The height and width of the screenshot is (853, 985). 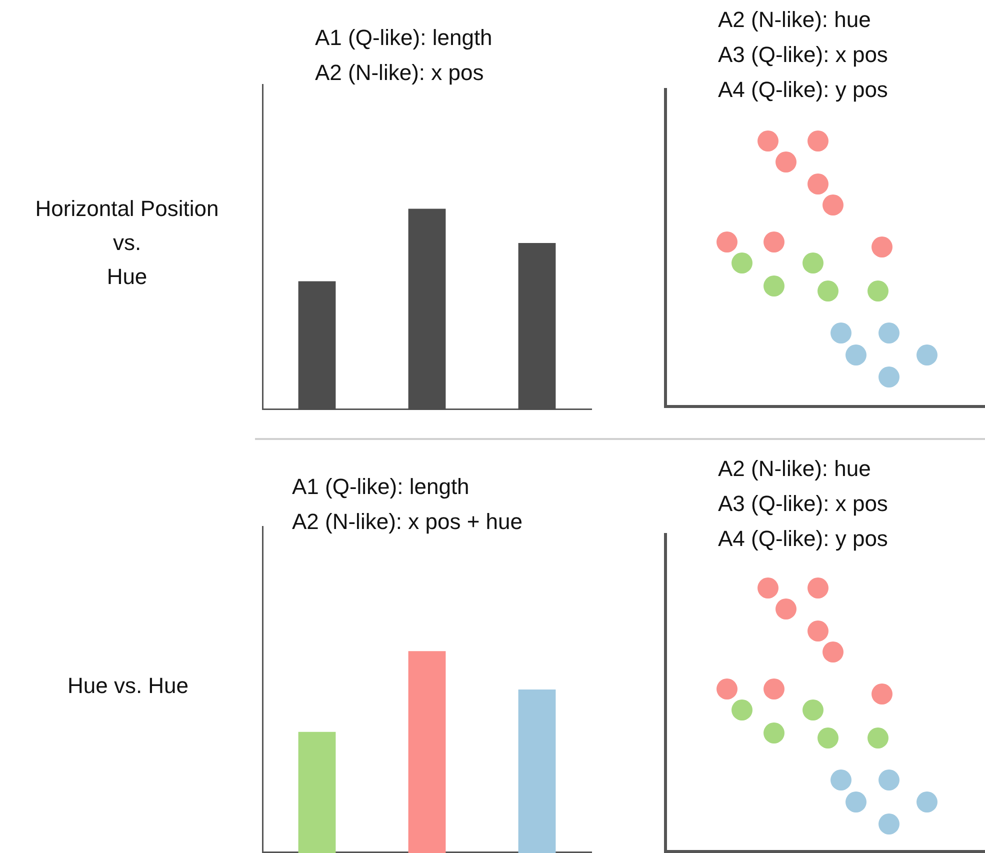 I want to click on y-axis-title: Horizontal Position vs. Hue, so click(x=127, y=243).